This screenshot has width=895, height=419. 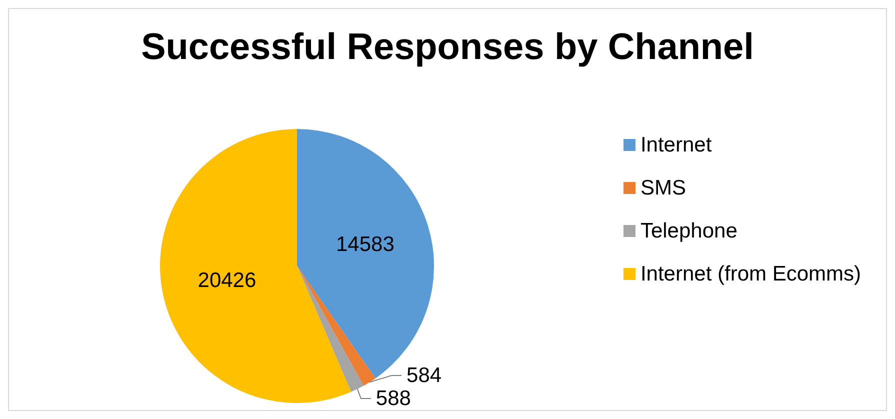 I want to click on legend-label: Telephone, so click(x=689, y=231).